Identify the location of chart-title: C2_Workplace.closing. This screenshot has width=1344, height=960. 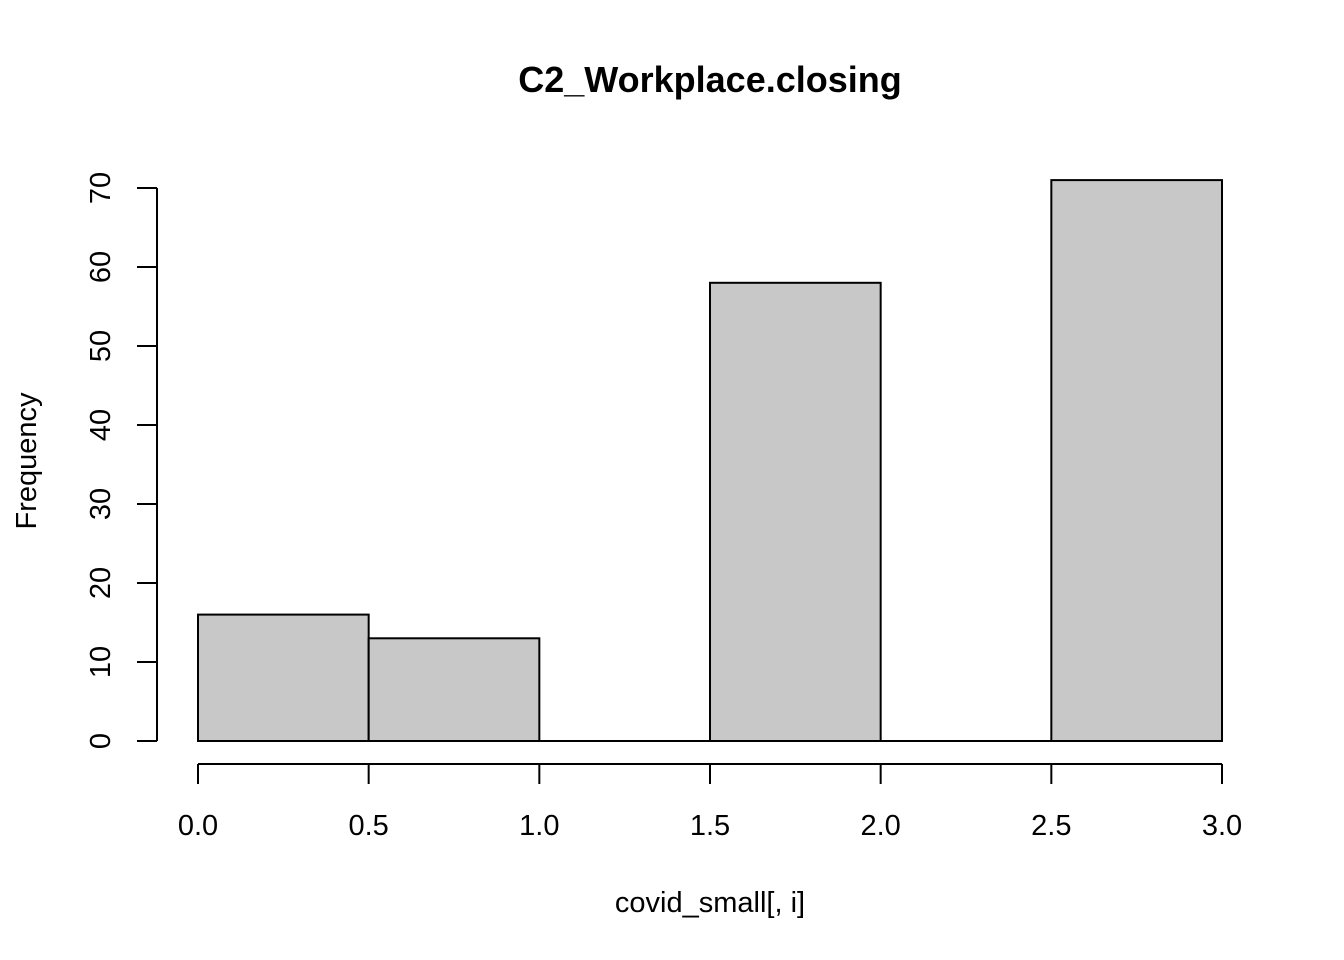
(709, 79).